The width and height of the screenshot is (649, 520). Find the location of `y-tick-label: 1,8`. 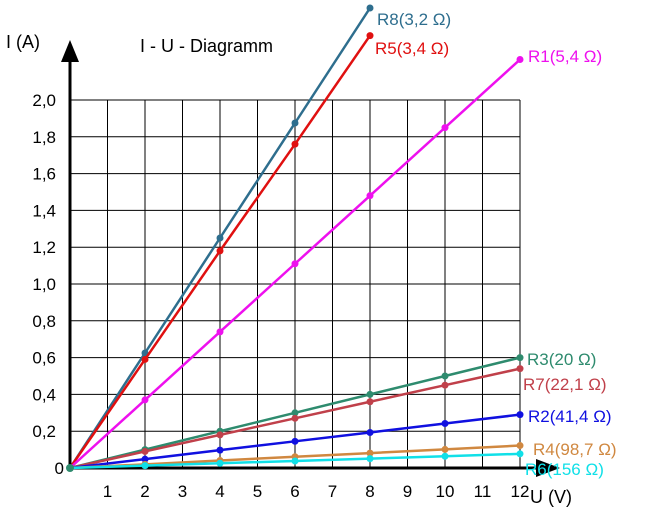

y-tick-label: 1,8 is located at coordinates (44, 137).